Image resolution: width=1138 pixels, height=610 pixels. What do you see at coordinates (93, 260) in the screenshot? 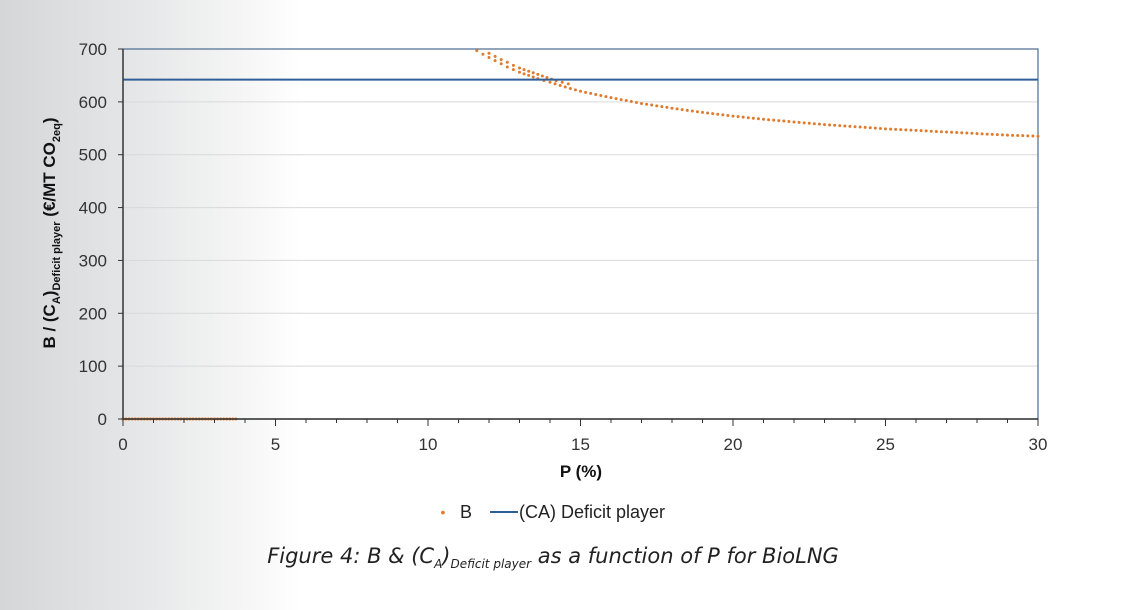
I see `y-tick-label-300: 300` at bounding box center [93, 260].